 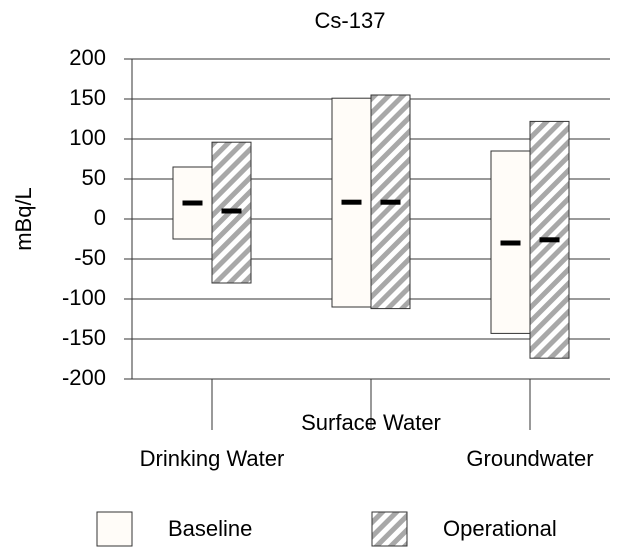 What do you see at coordinates (94, 177) in the screenshot?
I see `y-tick-label: 50` at bounding box center [94, 177].